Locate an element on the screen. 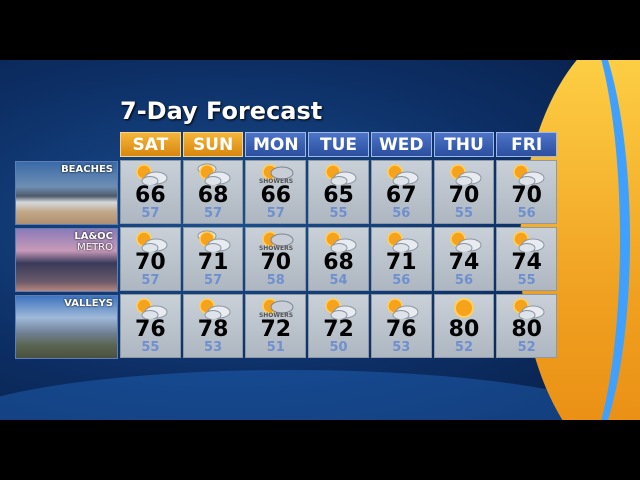 The width and height of the screenshot is (640, 480). forecast-cell: 65 55 is located at coordinates (338, 192).